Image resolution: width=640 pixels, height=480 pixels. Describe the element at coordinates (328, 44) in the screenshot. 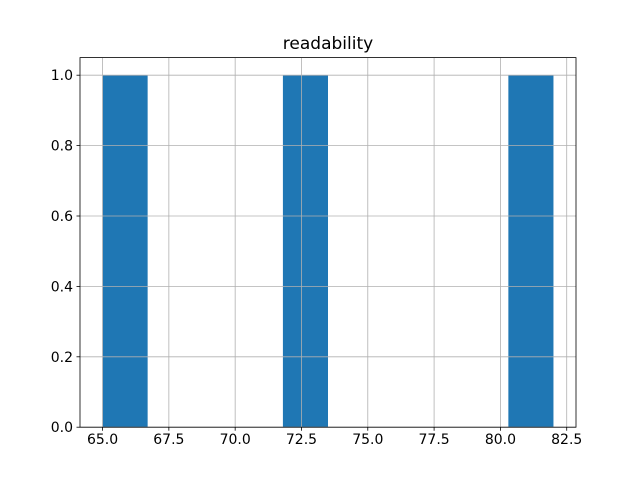

I see `chart-title: readability` at that location.